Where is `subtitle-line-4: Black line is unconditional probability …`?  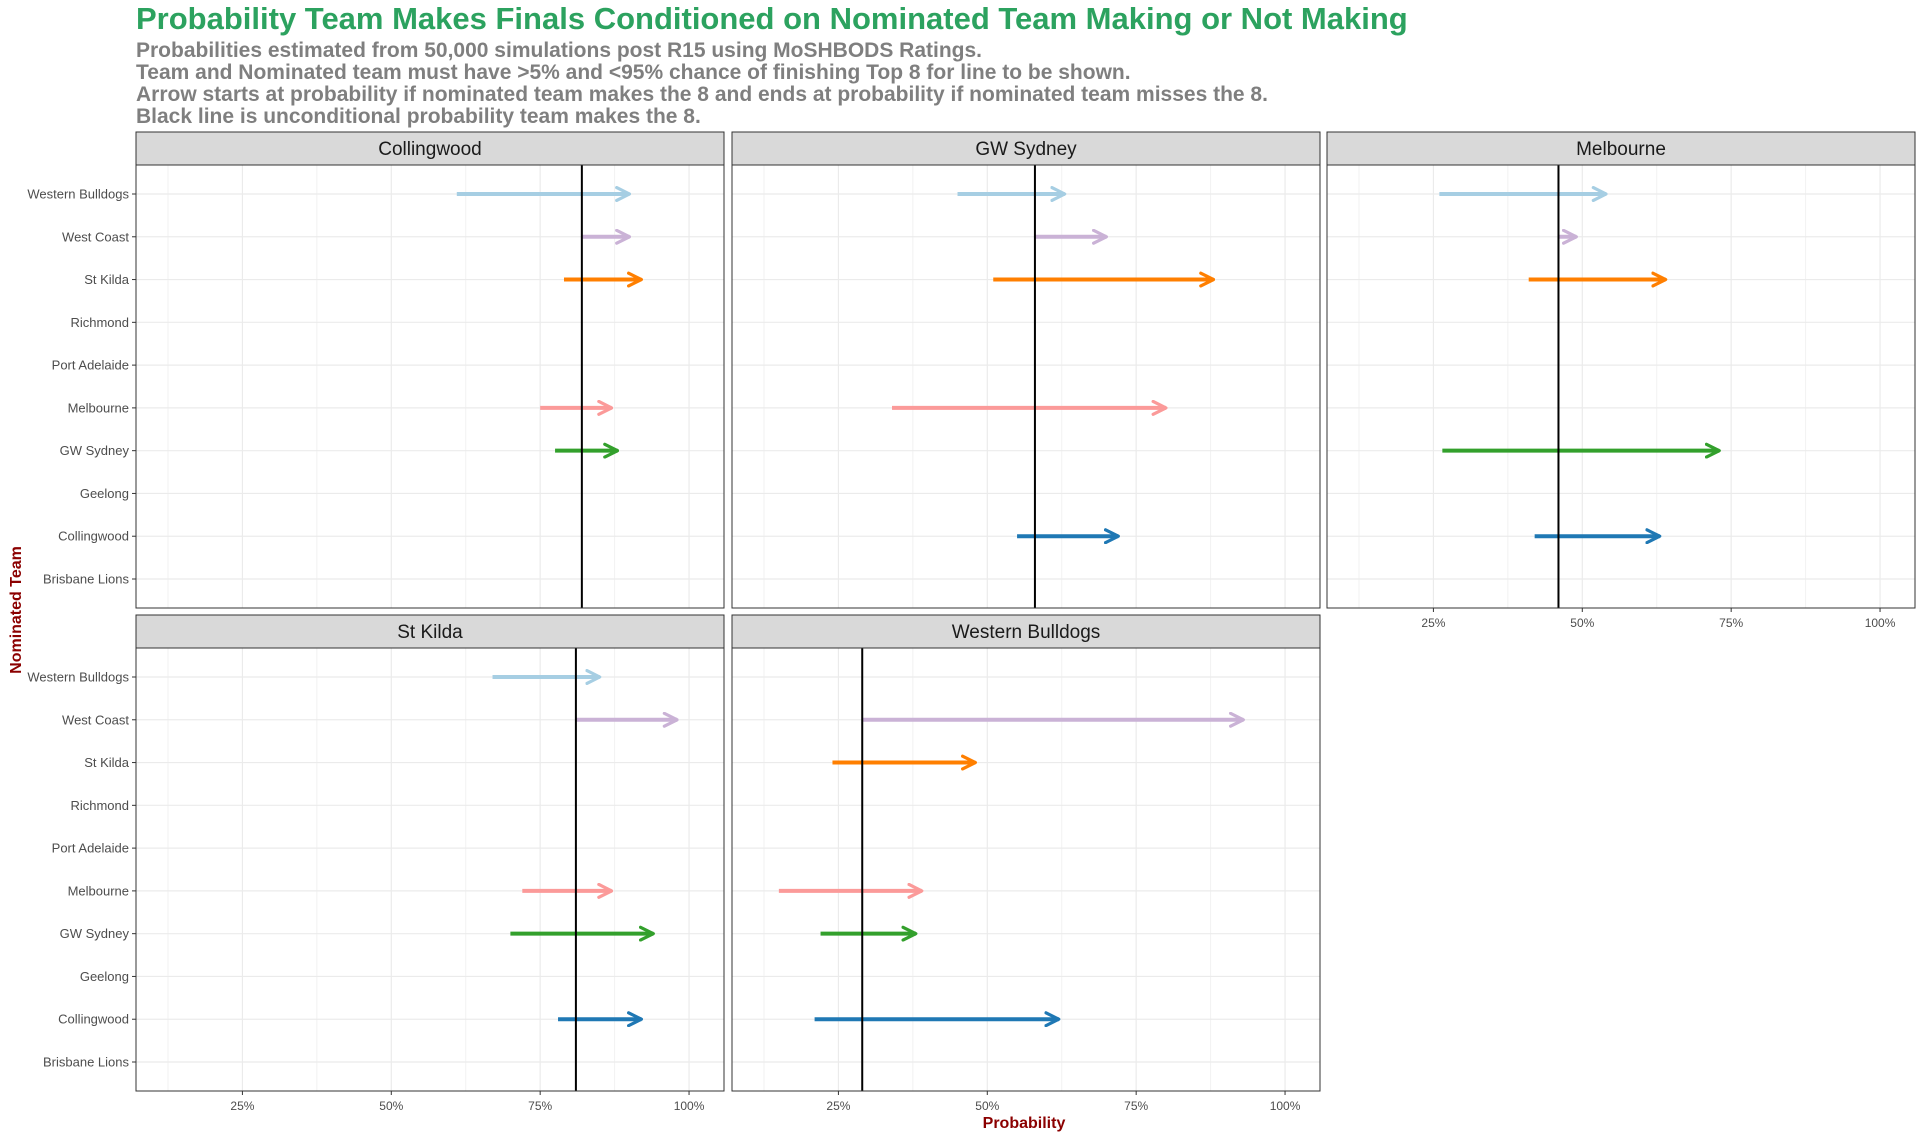
subtitle-line-4: Black line is unconditional probability … is located at coordinates (418, 116).